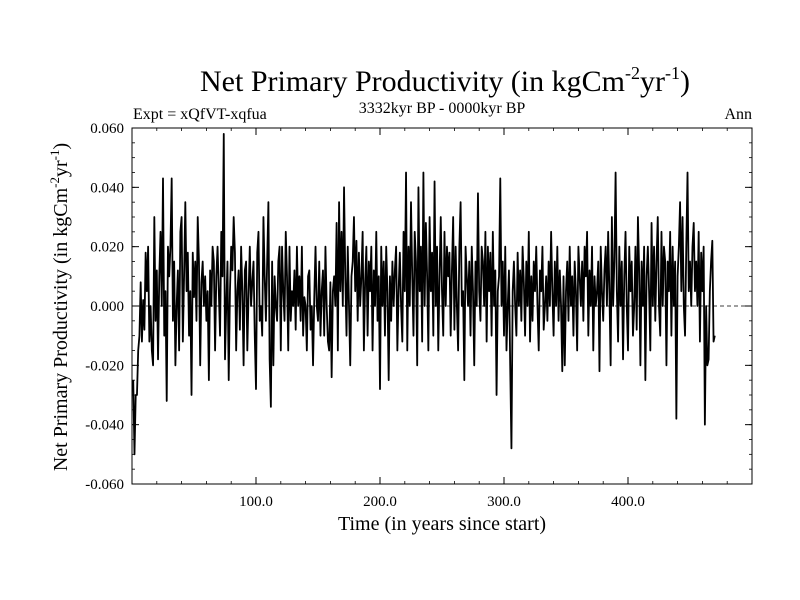 The width and height of the screenshot is (800, 600). Describe the element at coordinates (256, 502) in the screenshot. I see `x-tick-label: 100.0` at that location.